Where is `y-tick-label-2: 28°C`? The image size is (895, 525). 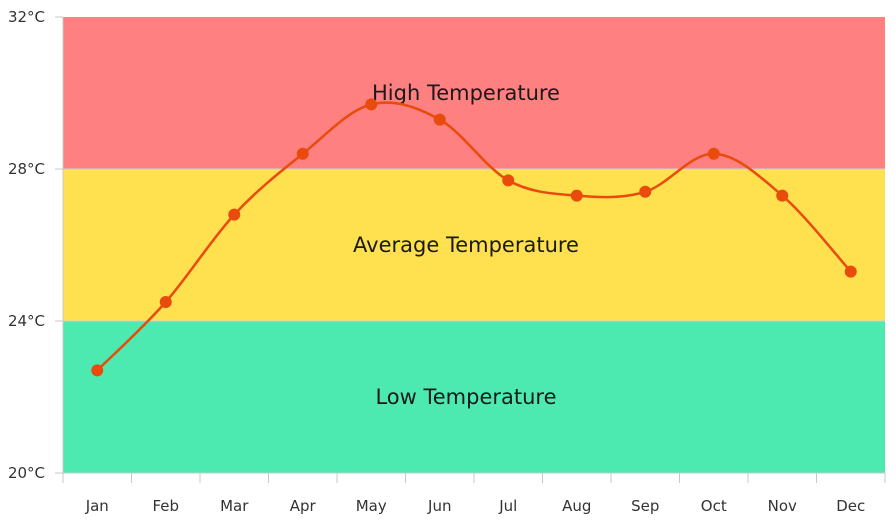 y-tick-label-2: 28°C is located at coordinates (26, 169).